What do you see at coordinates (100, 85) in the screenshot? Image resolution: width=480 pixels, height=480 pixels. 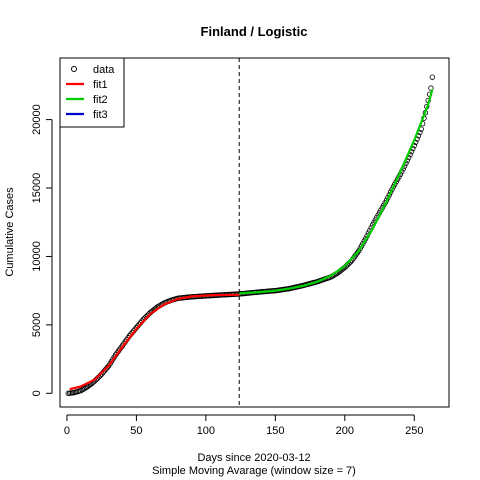 I see `legend-label-fit1: fit1` at bounding box center [100, 85].